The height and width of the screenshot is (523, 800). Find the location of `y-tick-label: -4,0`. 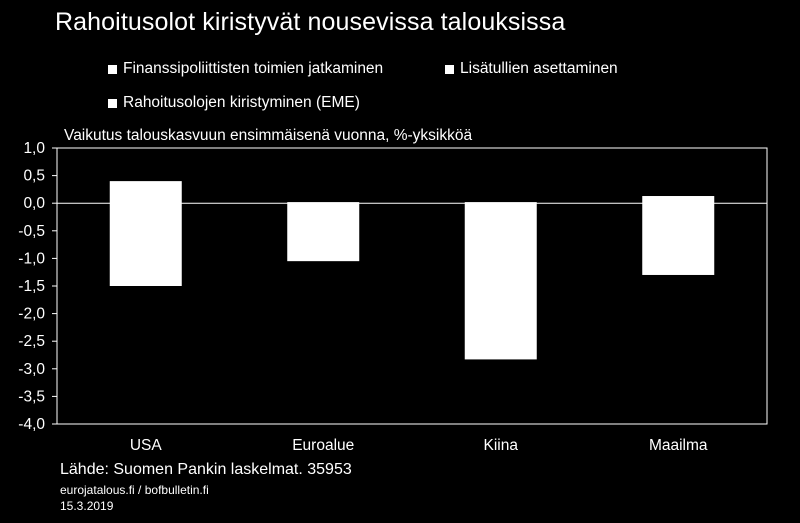

y-tick-label: -4,0 is located at coordinates (31, 424).